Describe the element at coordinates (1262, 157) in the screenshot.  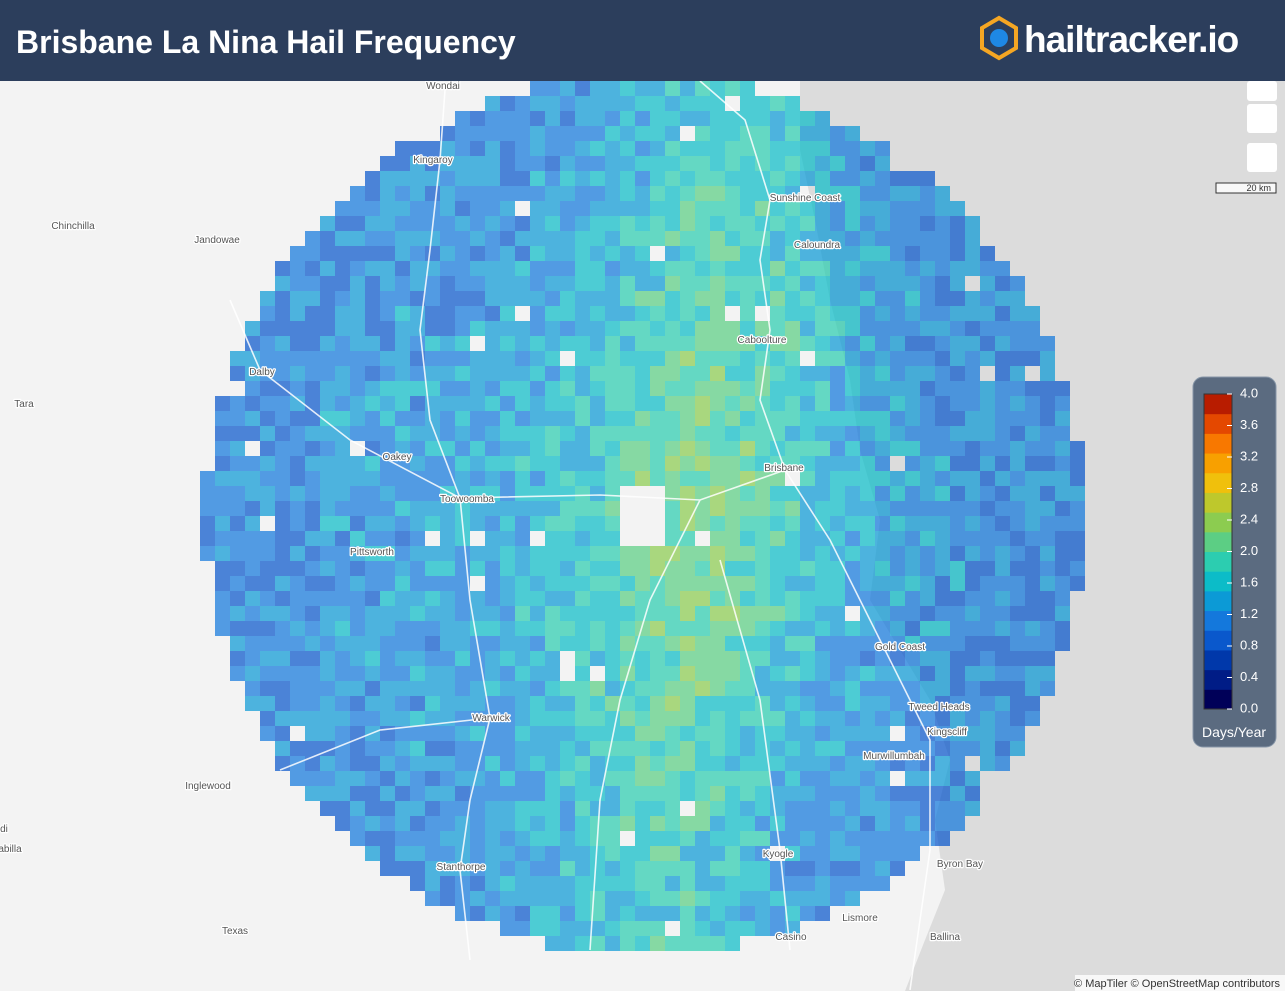
I see `fullscreen-button` at that location.